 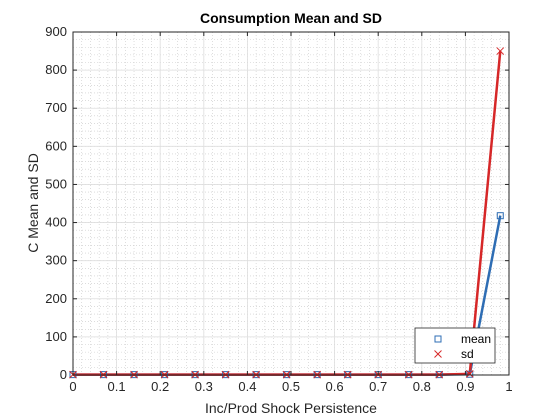 What do you see at coordinates (117, 386) in the screenshot?
I see `x-tick-label: 0.1` at bounding box center [117, 386].